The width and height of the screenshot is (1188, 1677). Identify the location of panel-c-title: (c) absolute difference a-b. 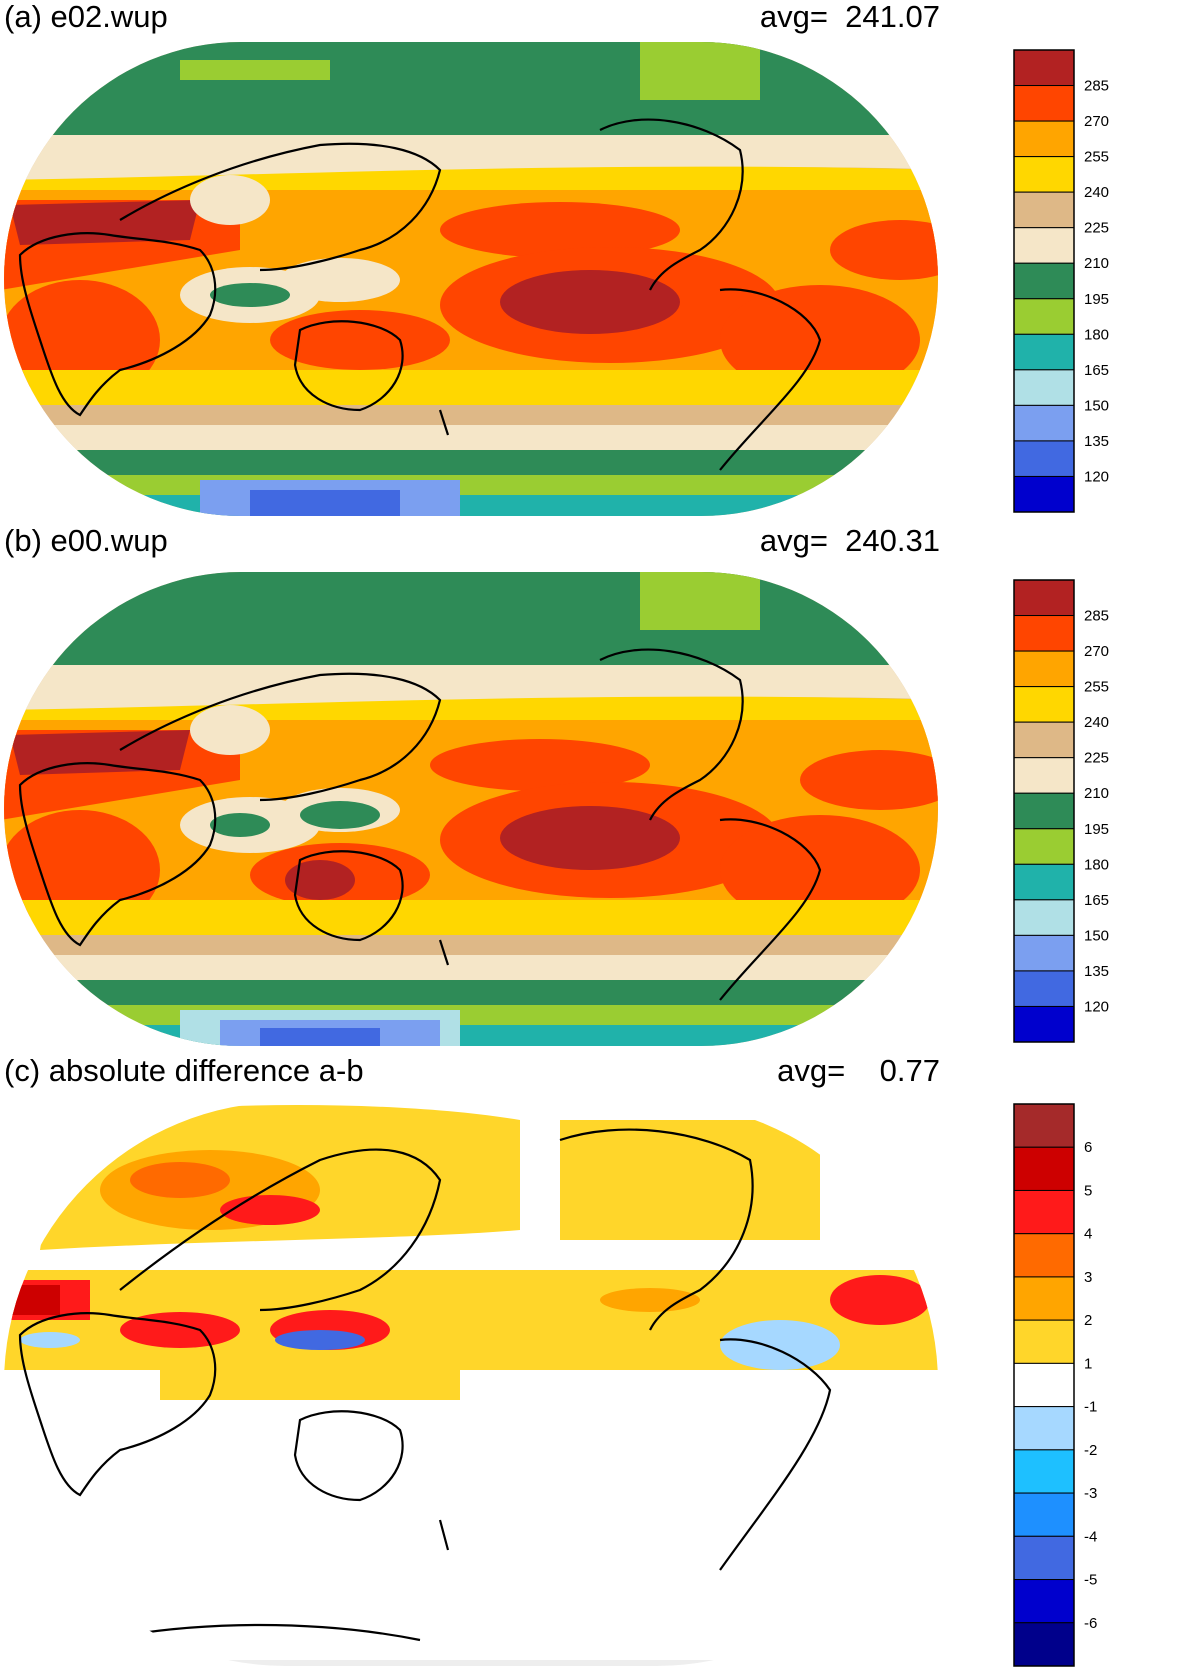
(184, 1070).